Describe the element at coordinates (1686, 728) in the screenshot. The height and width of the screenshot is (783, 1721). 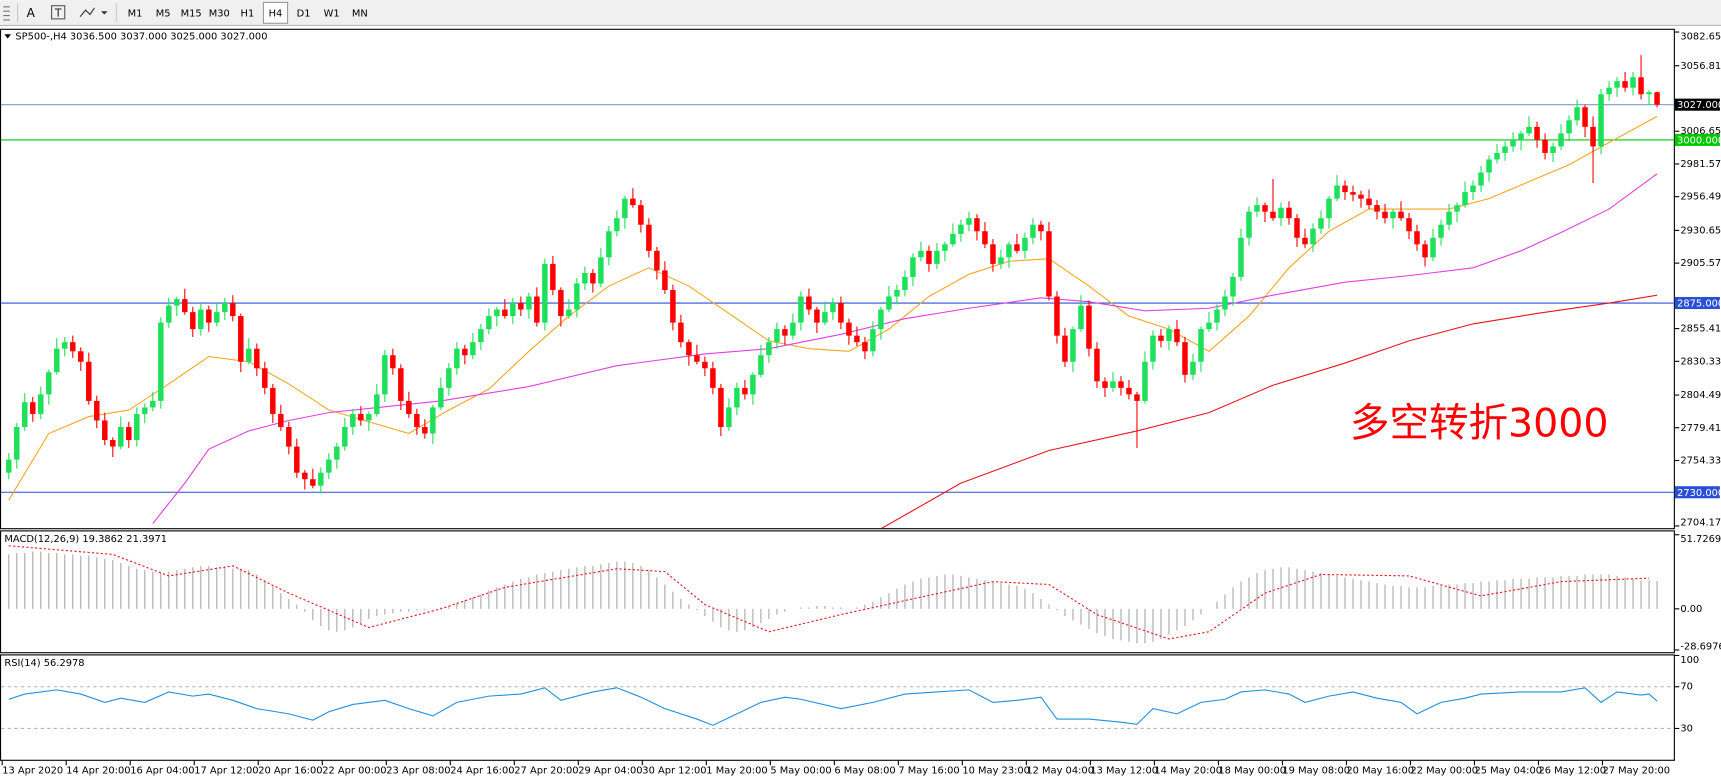
I see `y-tick-label: 30` at that location.